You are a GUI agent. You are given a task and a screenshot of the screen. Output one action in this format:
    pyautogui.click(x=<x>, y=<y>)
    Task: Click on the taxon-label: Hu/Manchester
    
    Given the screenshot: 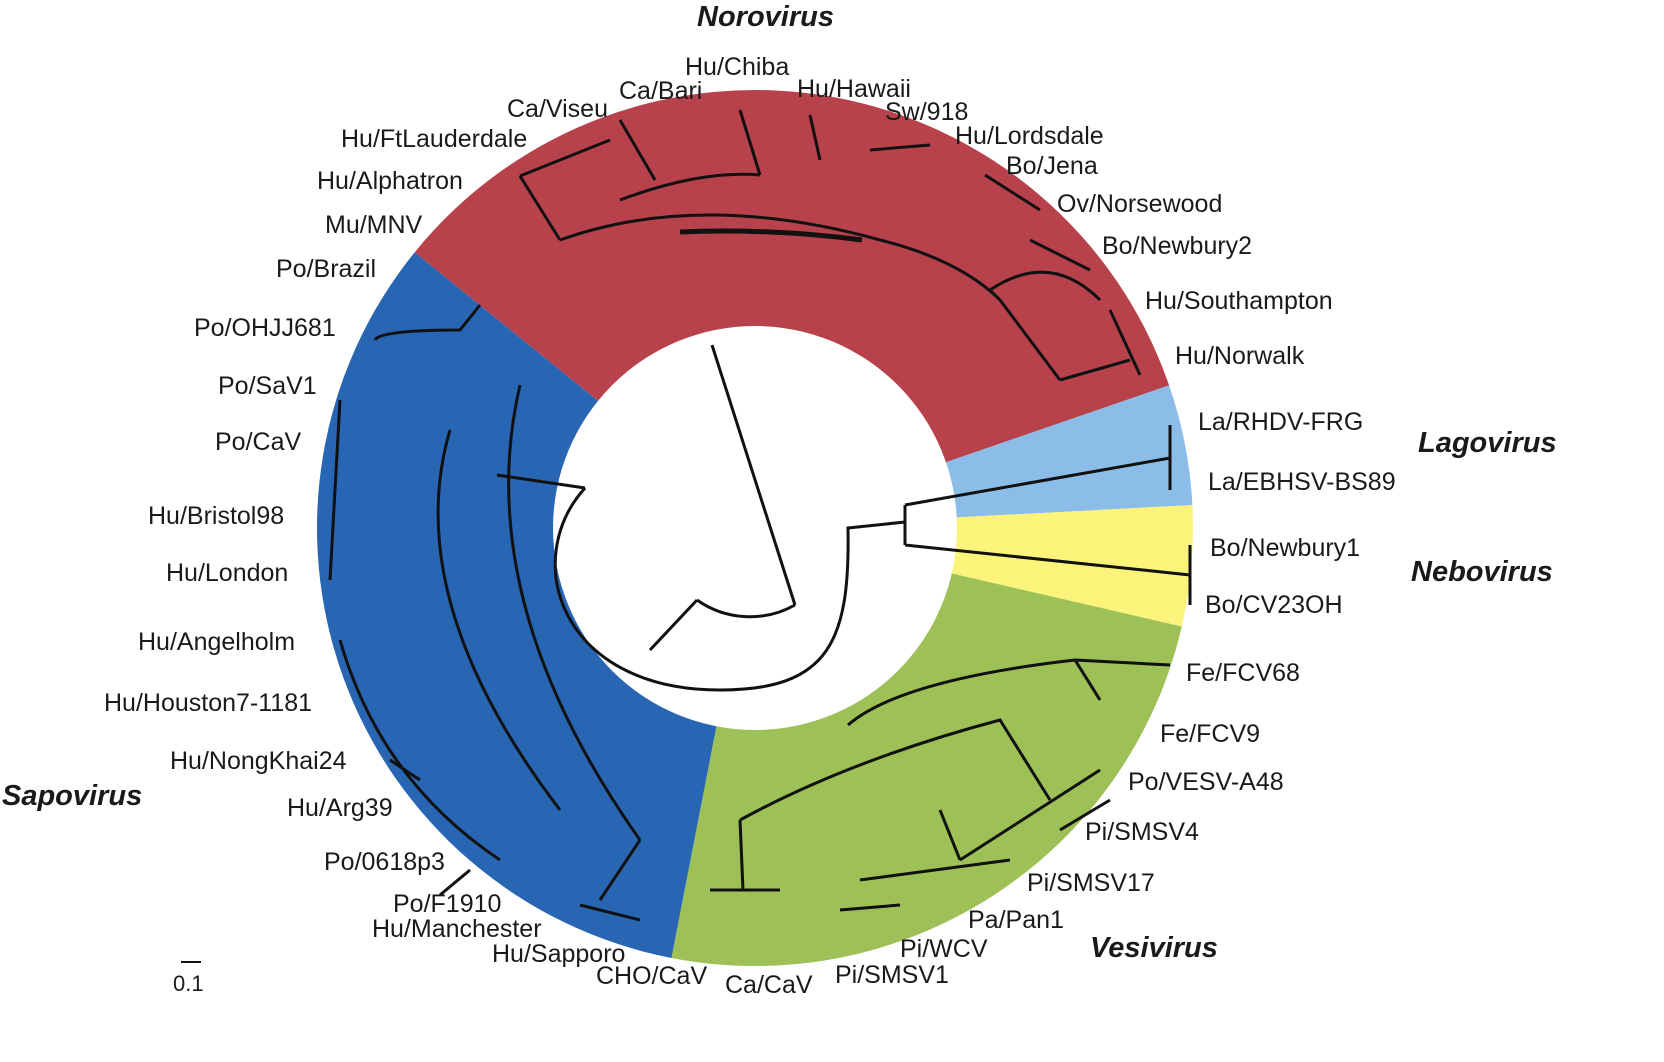 What is the action you would take?
    pyautogui.click(x=457, y=929)
    